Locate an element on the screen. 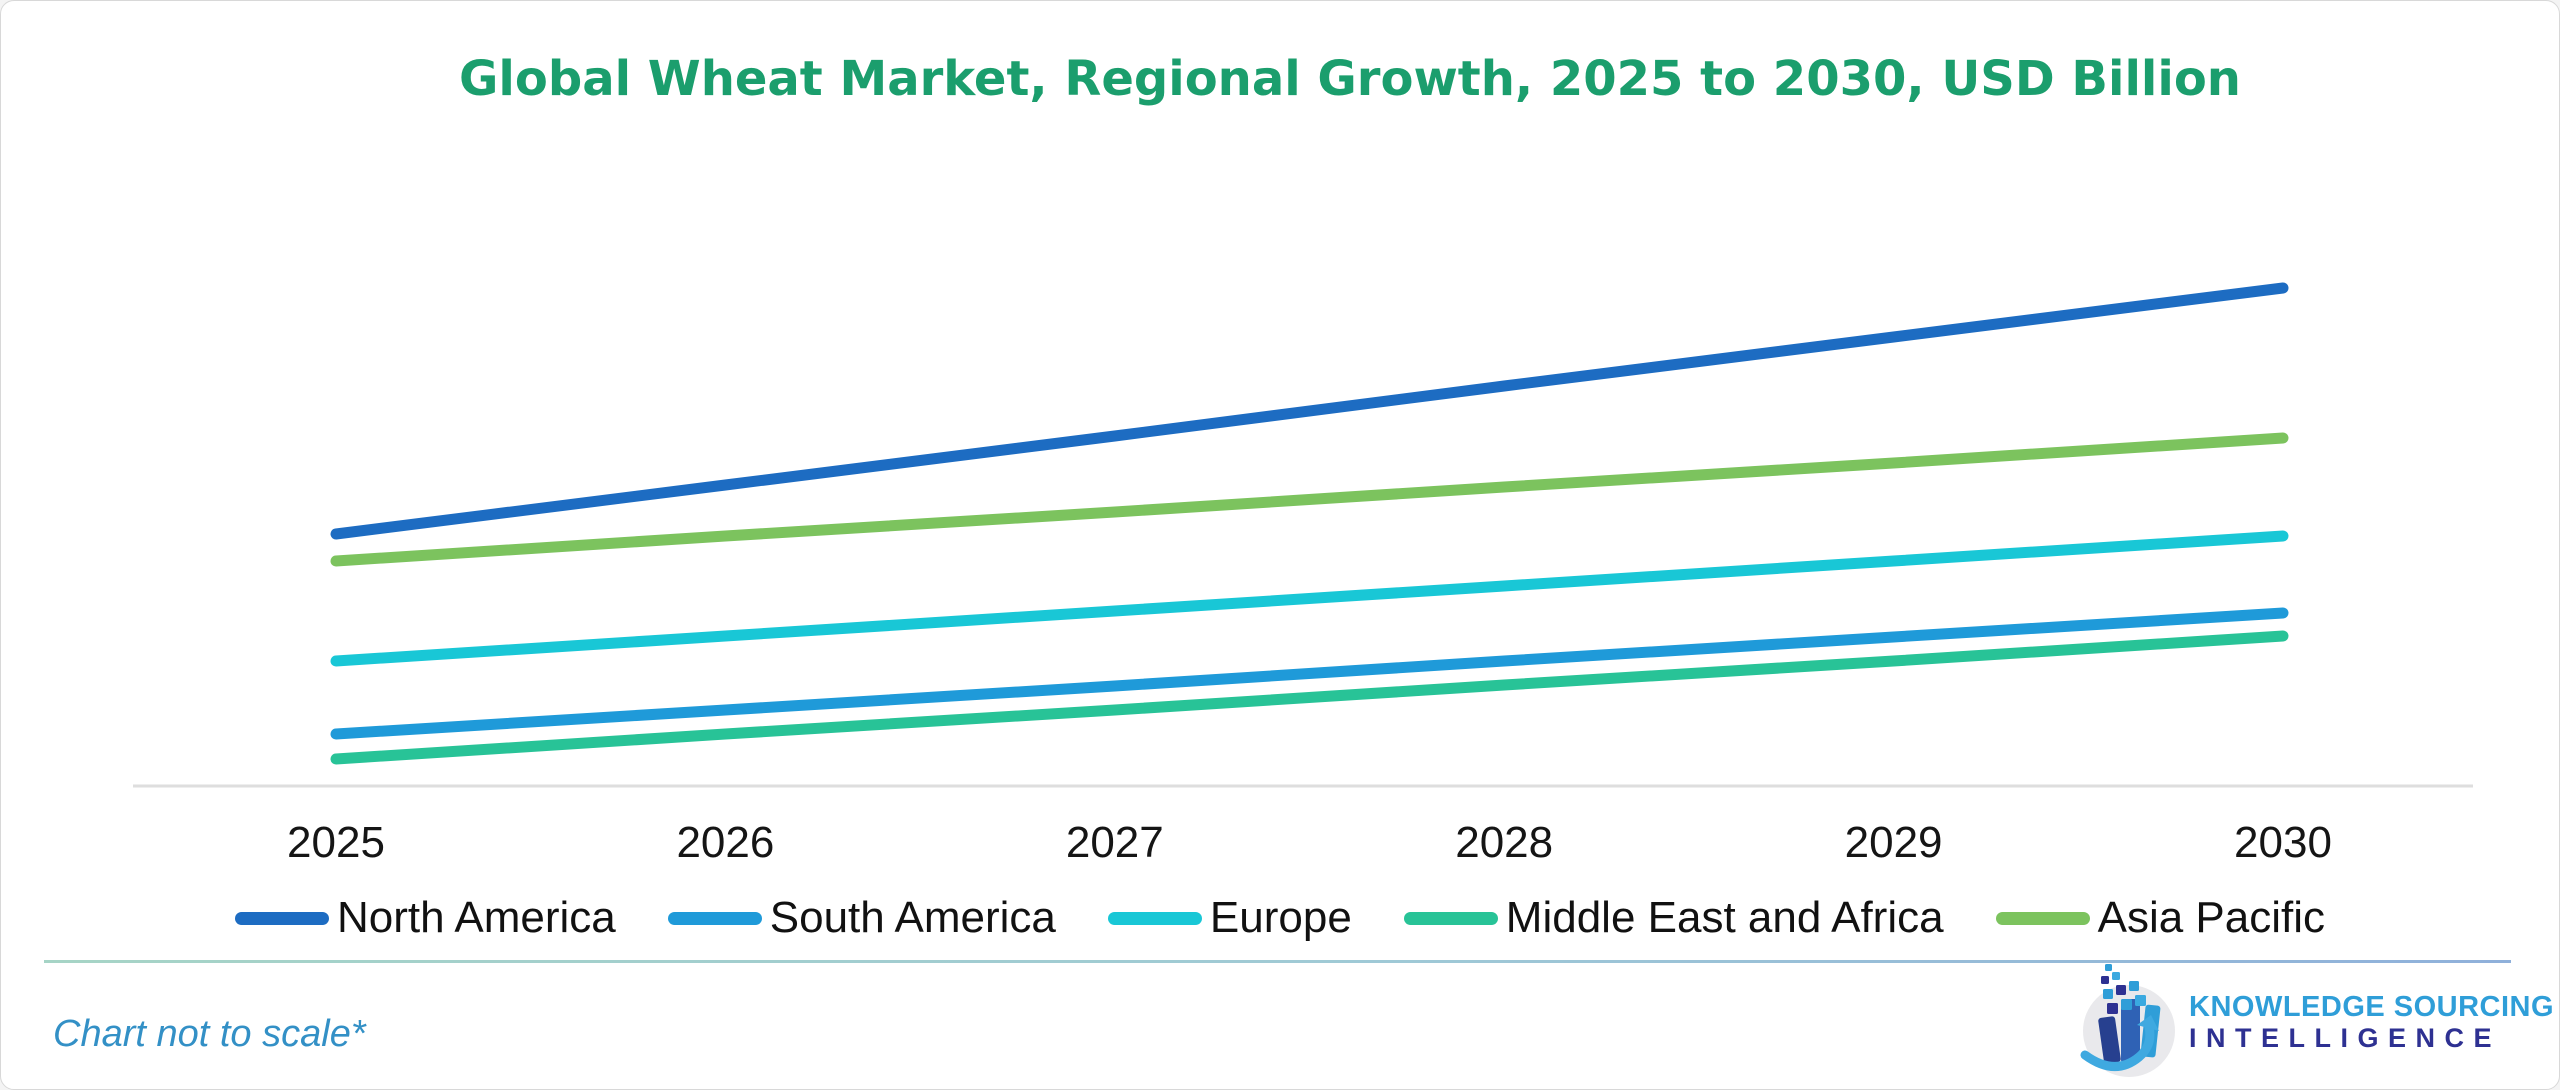 Image resolution: width=2560 pixels, height=1090 pixels. not-to-scale-note: Chart not to scale* is located at coordinates (209, 1034).